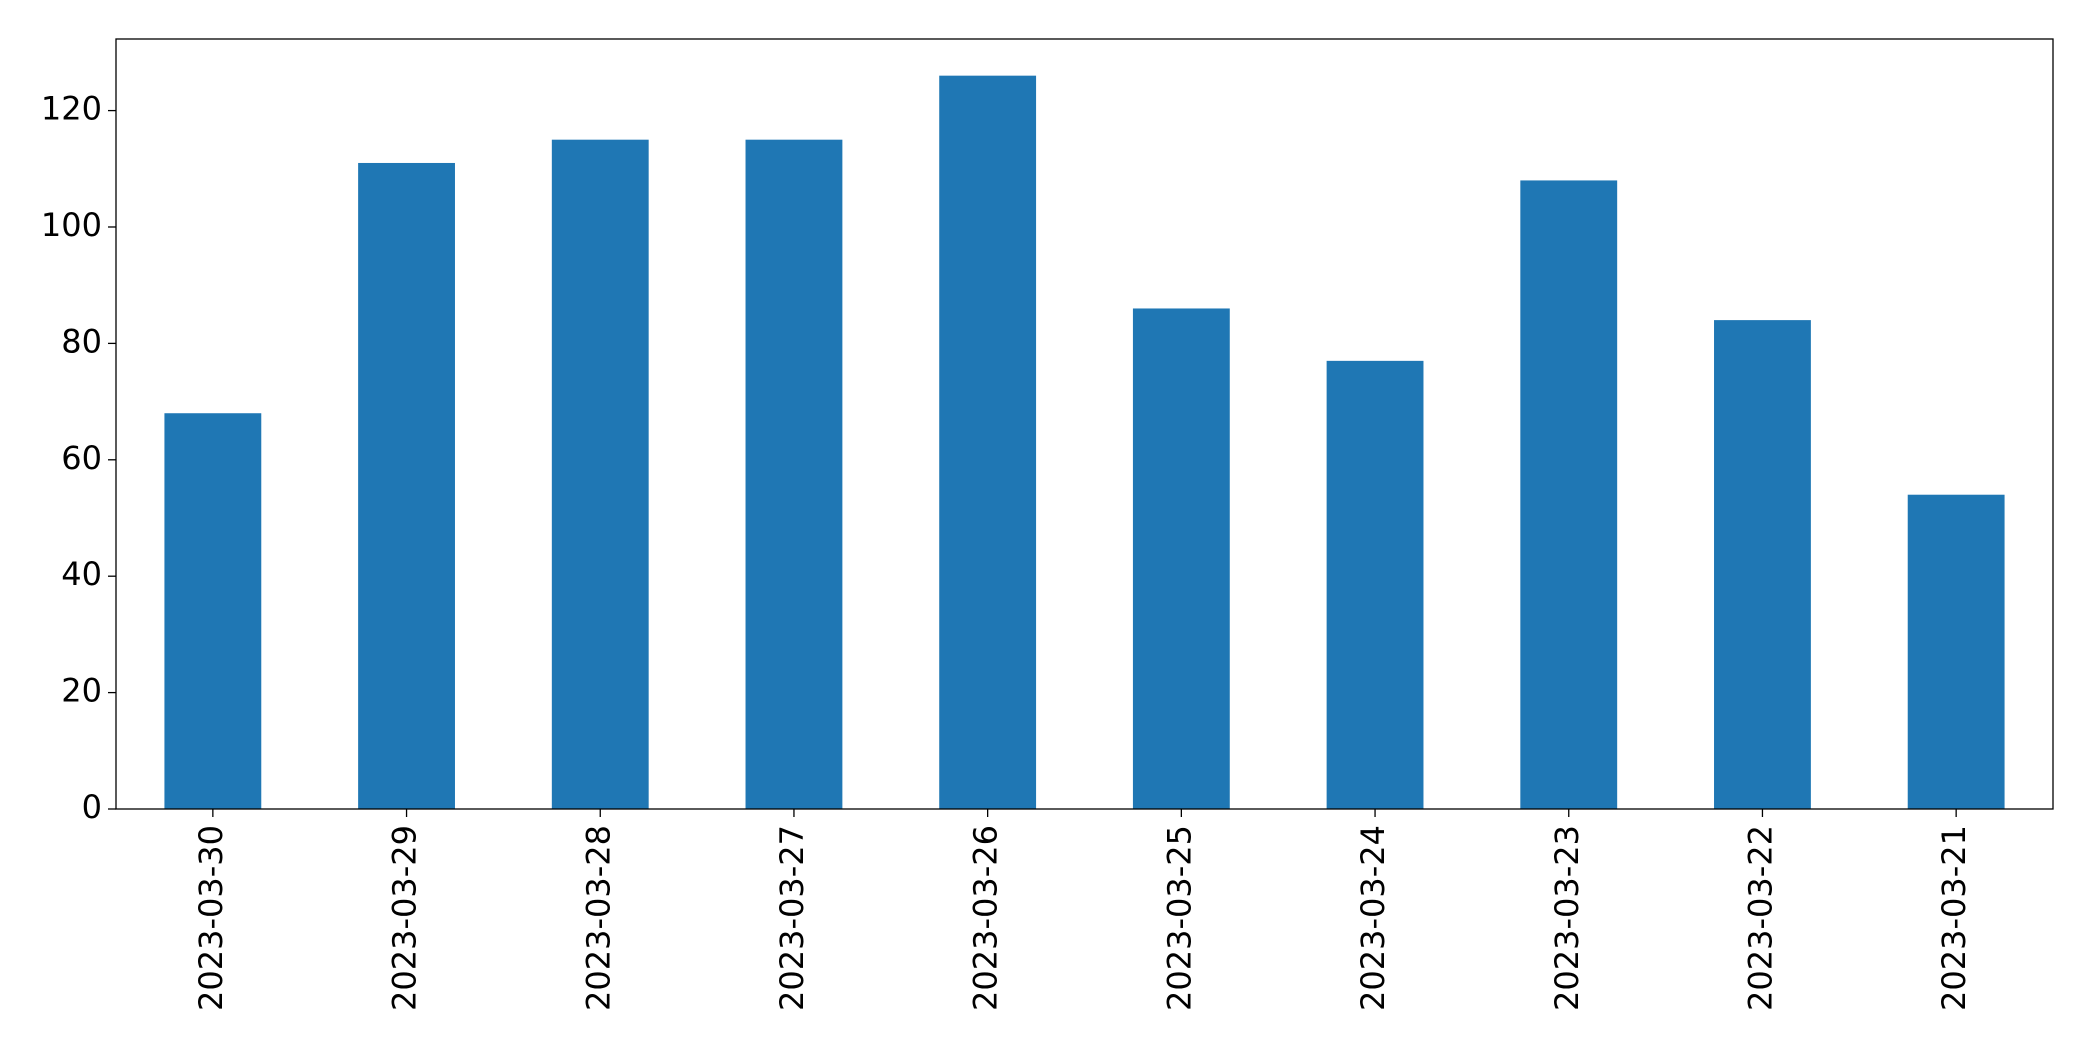 The width and height of the screenshot is (2093, 1061). What do you see at coordinates (71, 109) in the screenshot?
I see `y-tick-label: 120` at bounding box center [71, 109].